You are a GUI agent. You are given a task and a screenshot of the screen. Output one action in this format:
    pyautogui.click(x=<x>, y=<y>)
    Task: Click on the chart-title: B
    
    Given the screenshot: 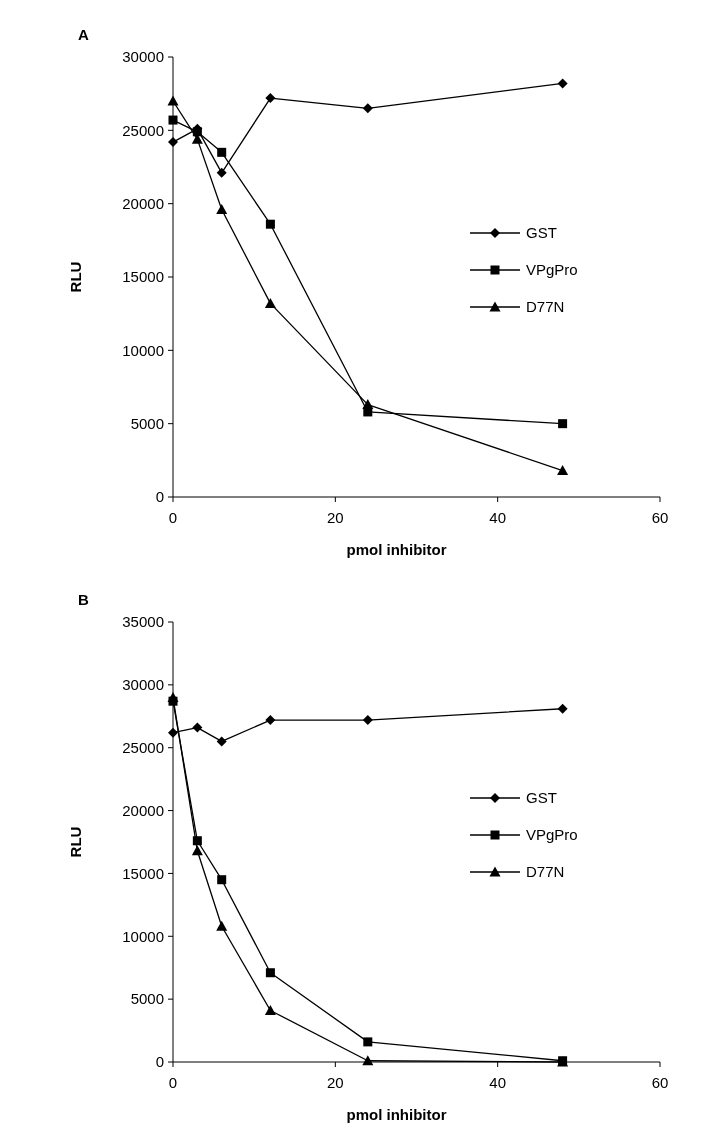 What is the action you would take?
    pyautogui.click(x=83, y=599)
    